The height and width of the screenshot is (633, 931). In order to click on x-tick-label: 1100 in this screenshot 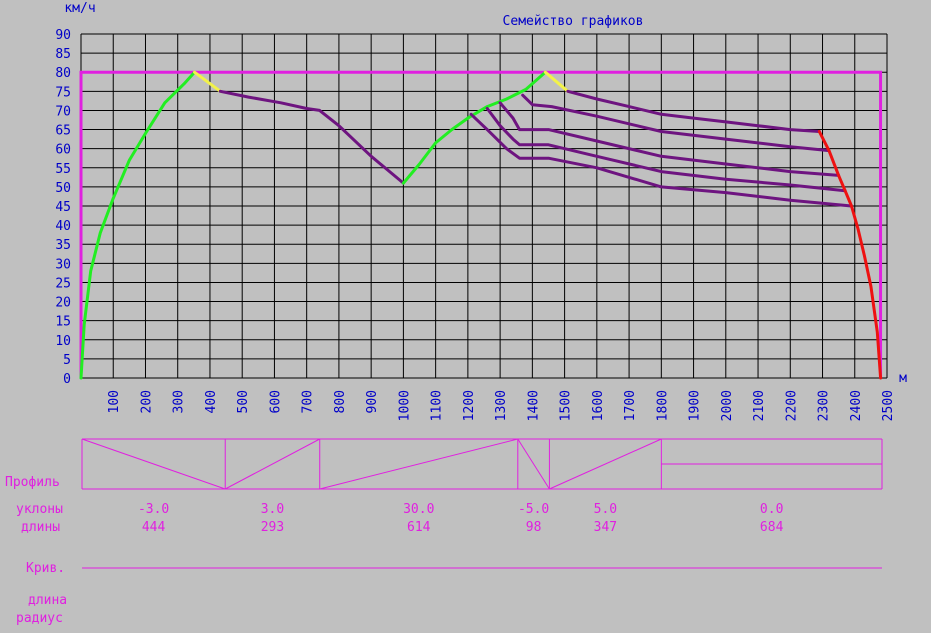, I will do `click(437, 405)`.